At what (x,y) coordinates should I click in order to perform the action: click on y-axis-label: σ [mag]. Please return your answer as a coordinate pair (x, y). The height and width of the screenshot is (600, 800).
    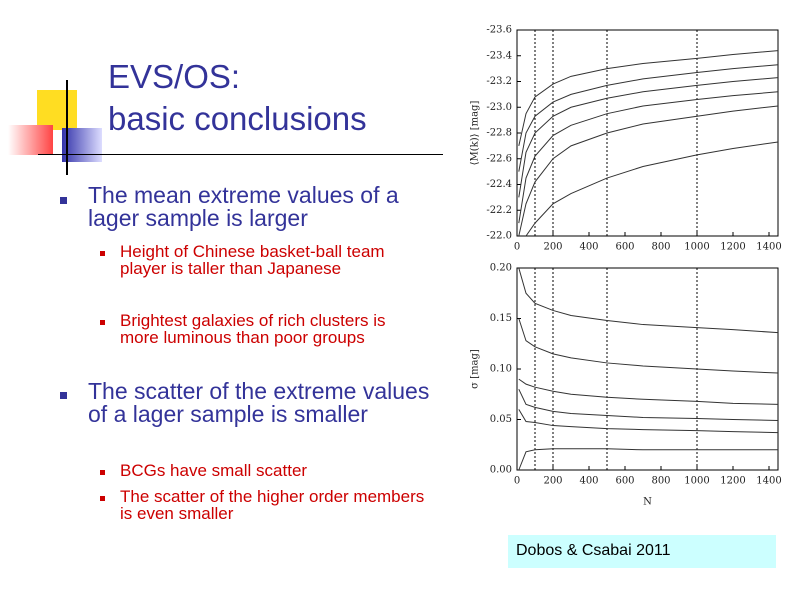
    Looking at the image, I should click on (475, 369).